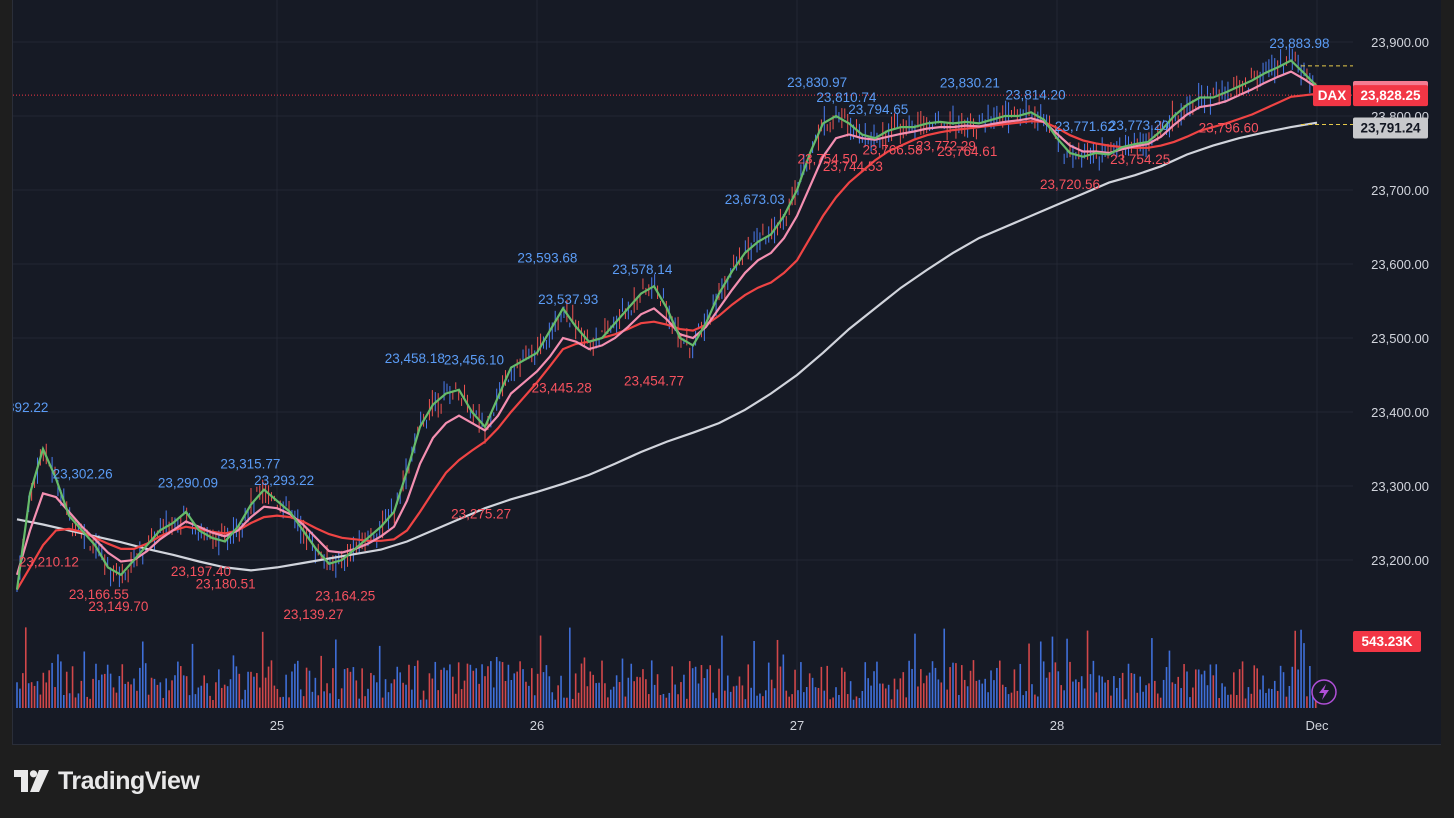 The height and width of the screenshot is (818, 1454). I want to click on symbol-badge-bg, so click(1332, 96).